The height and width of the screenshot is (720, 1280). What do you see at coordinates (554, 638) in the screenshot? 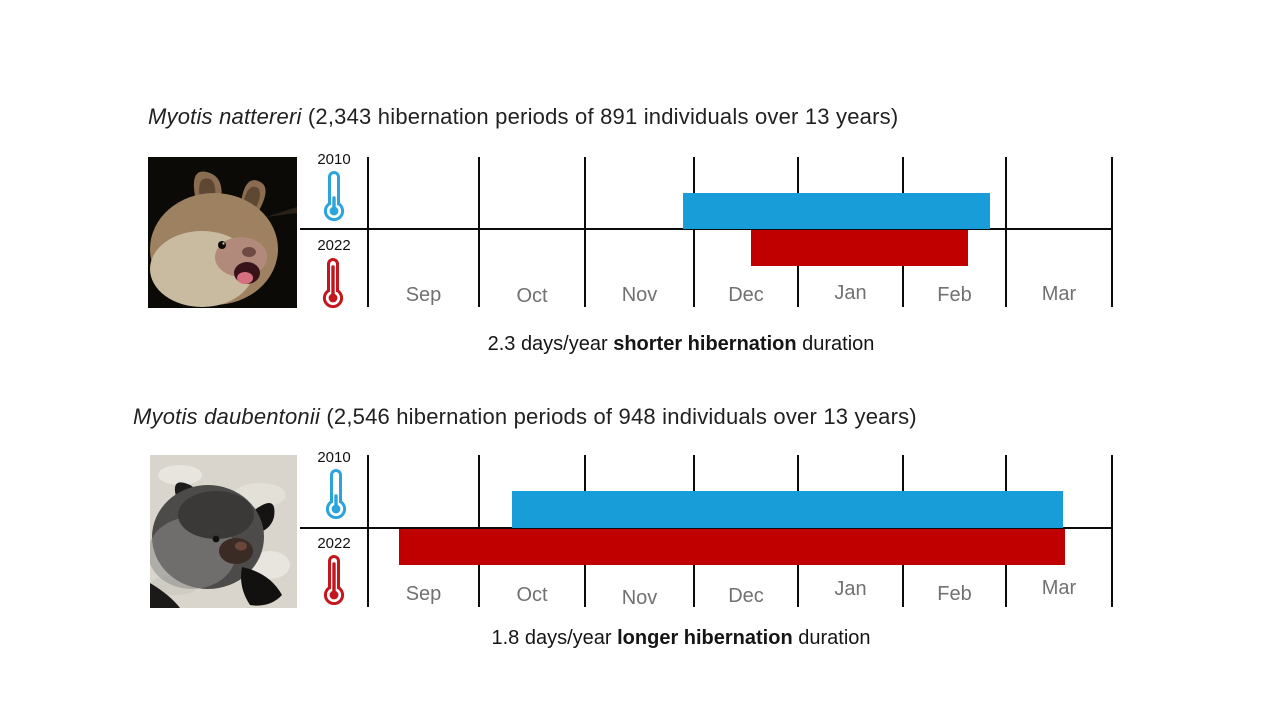
I see `caption-prefix: 1.8 days/year` at bounding box center [554, 638].